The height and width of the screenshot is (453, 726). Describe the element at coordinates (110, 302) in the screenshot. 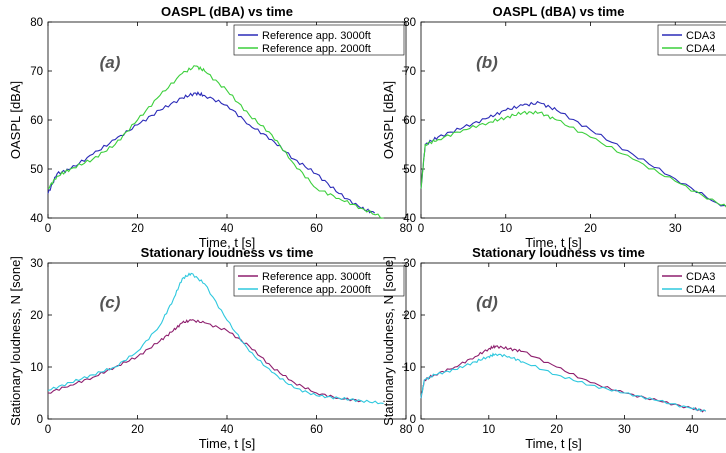

I see `panel-label: (c)` at that location.